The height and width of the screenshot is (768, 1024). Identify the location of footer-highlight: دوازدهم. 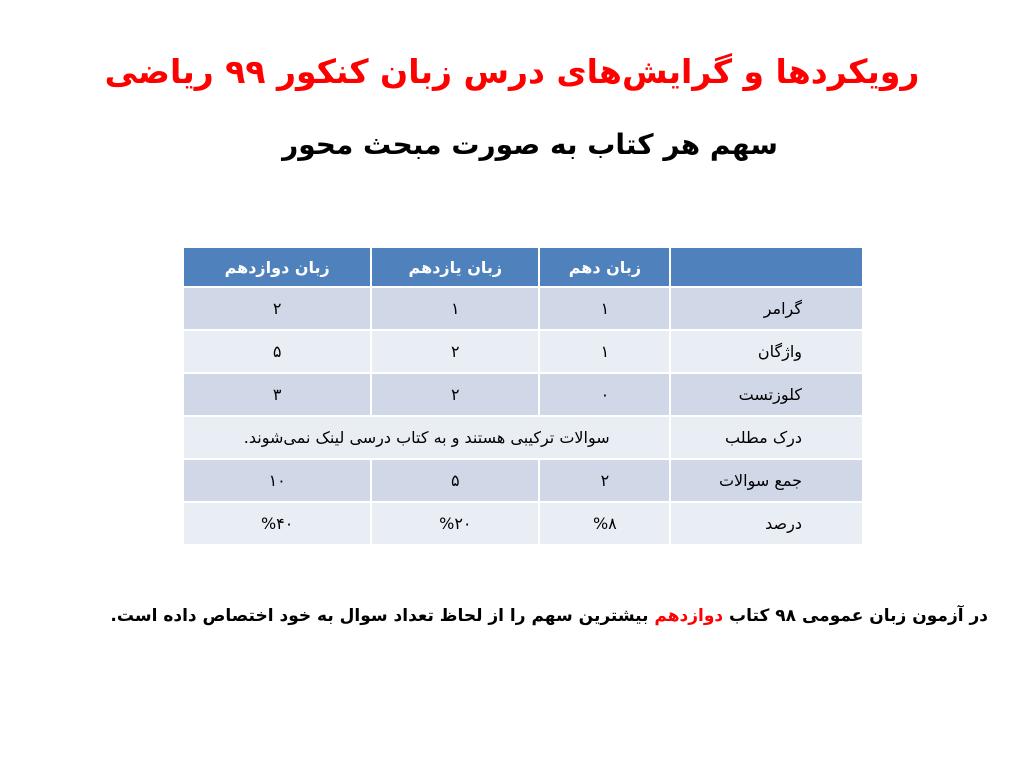
(689, 616).